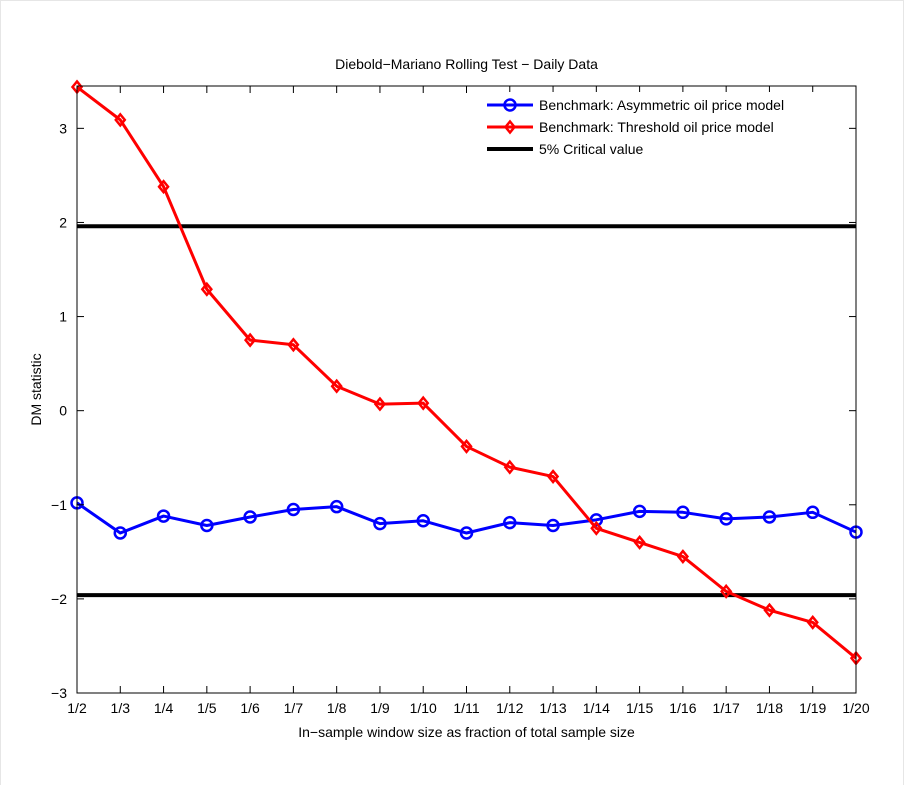 Image resolution: width=904 pixels, height=786 pixels. I want to click on x-tick-label: 1/7, so click(294, 708).